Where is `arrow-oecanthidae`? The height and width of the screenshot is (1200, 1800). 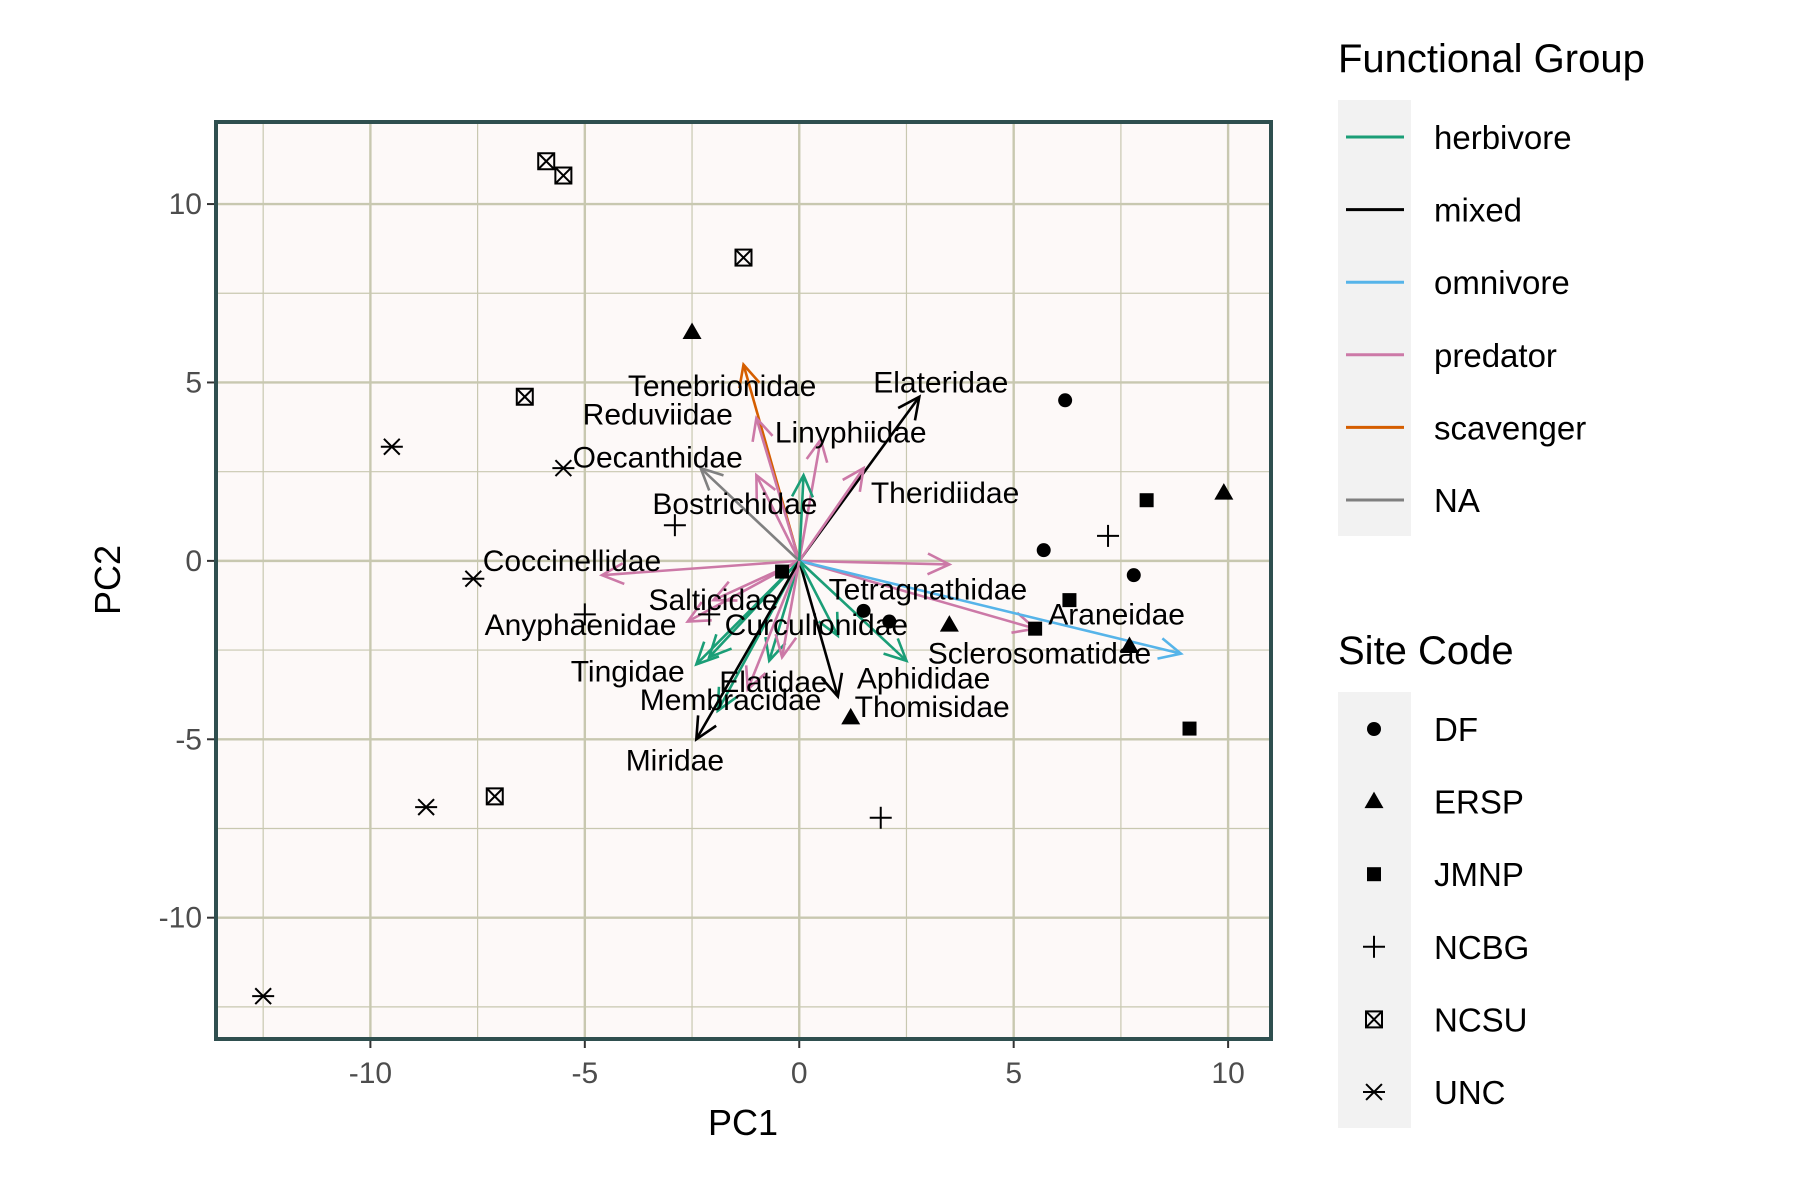
arrow-oecanthidae is located at coordinates (778, 517).